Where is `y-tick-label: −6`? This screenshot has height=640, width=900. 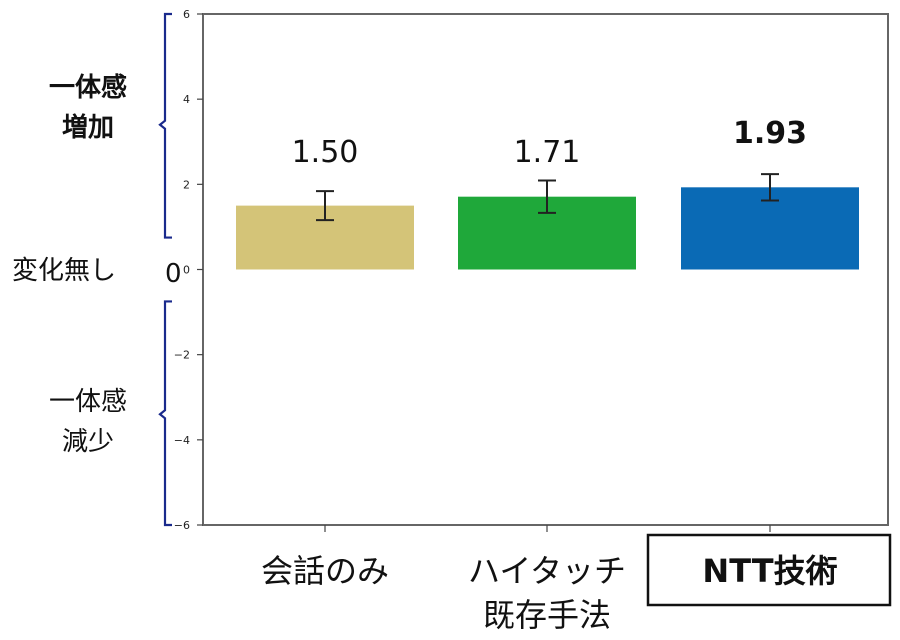 y-tick-label: −6 is located at coordinates (182, 525).